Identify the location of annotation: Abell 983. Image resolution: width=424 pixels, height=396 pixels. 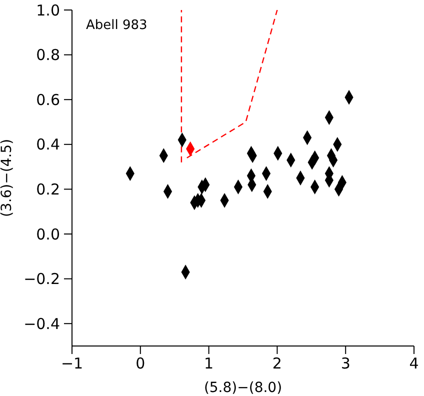
(117, 25).